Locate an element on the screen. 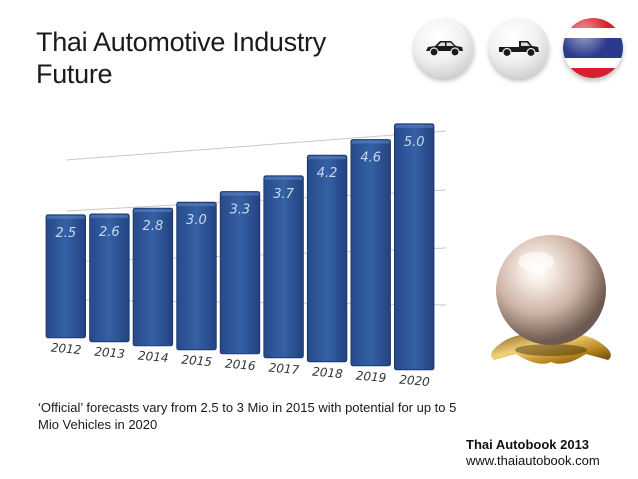 This screenshot has height=479, width=638. title-line-1: Thai Automotive Industry is located at coordinates (181, 42).